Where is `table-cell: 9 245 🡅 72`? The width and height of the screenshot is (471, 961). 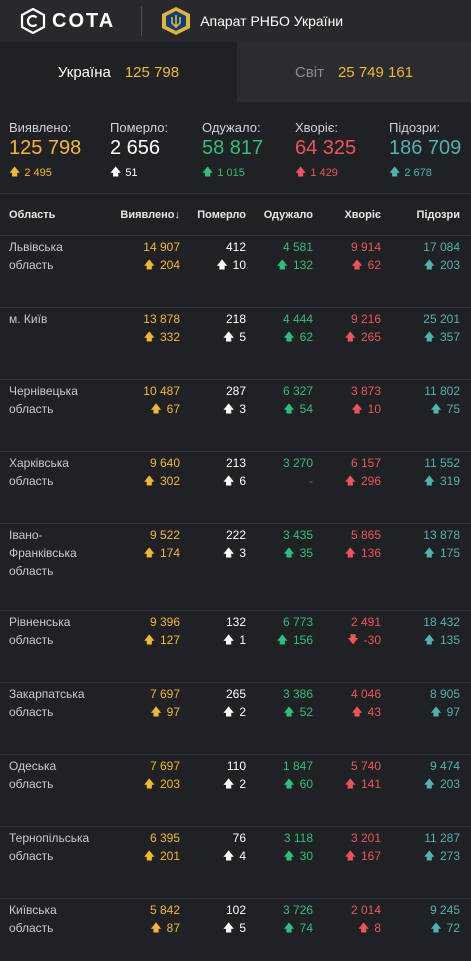
table-cell: 9 245 🡅 72 is located at coordinates (420, 930).